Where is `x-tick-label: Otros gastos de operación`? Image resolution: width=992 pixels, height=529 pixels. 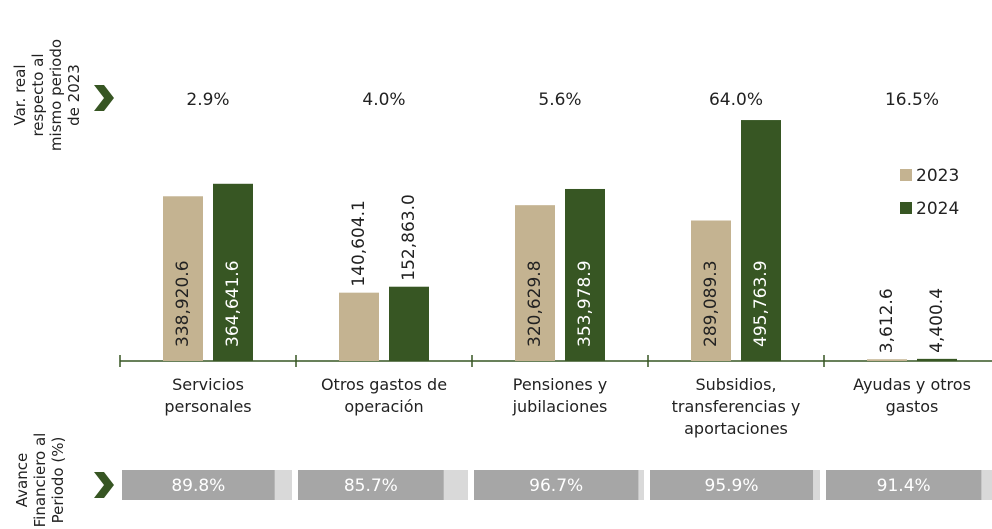 x-tick-label: Otros gastos de operación is located at coordinates (384, 395).